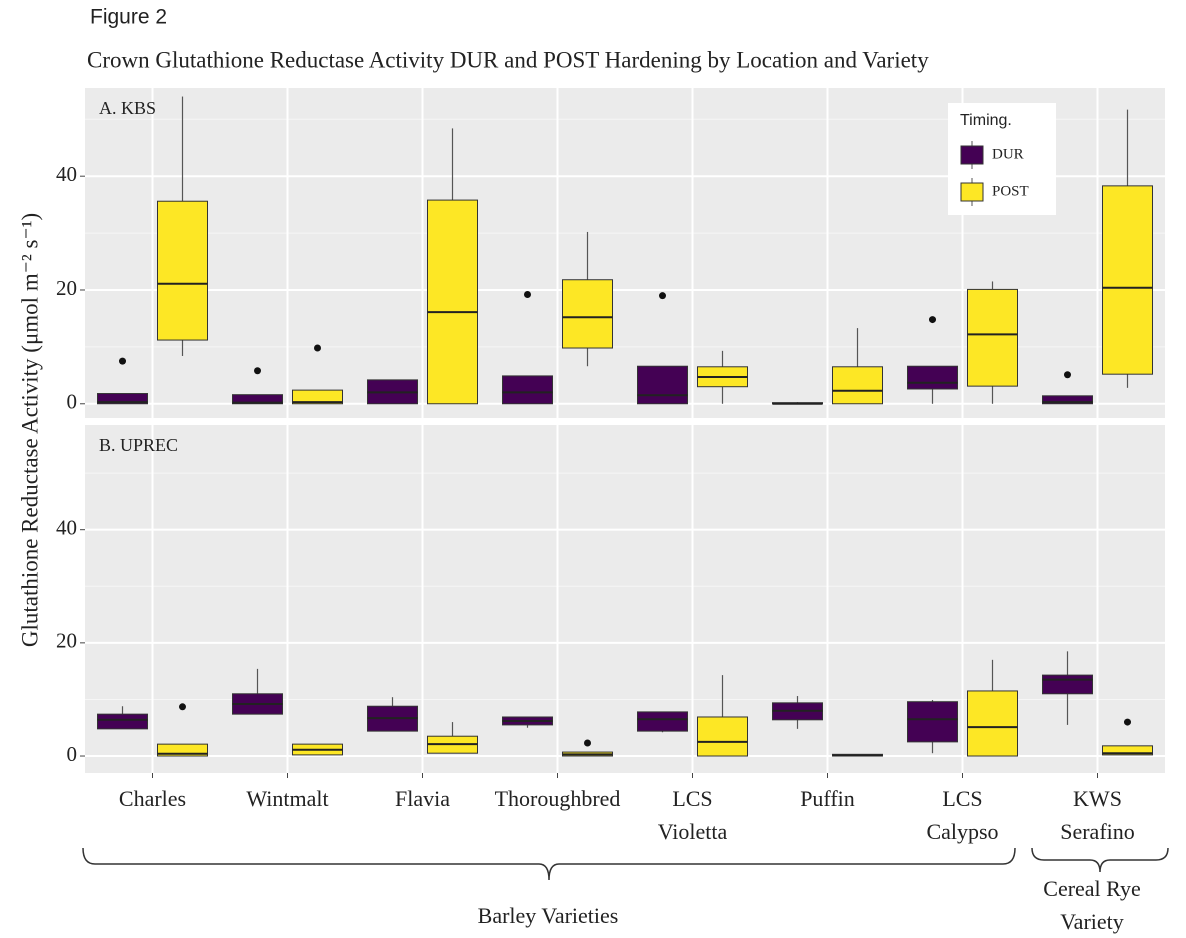 The image size is (1186, 938). Describe the element at coordinates (548, 915) in the screenshot. I see `group-label: Barley Varieties` at that location.